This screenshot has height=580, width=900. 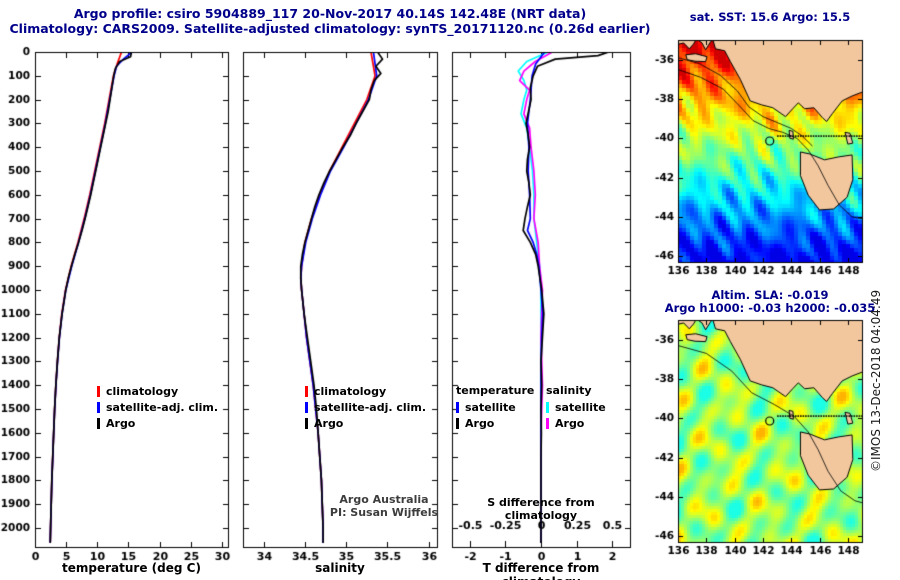 I want to click on difference-legend-salinity-column: salinity satellite Argo, so click(x=576, y=407).